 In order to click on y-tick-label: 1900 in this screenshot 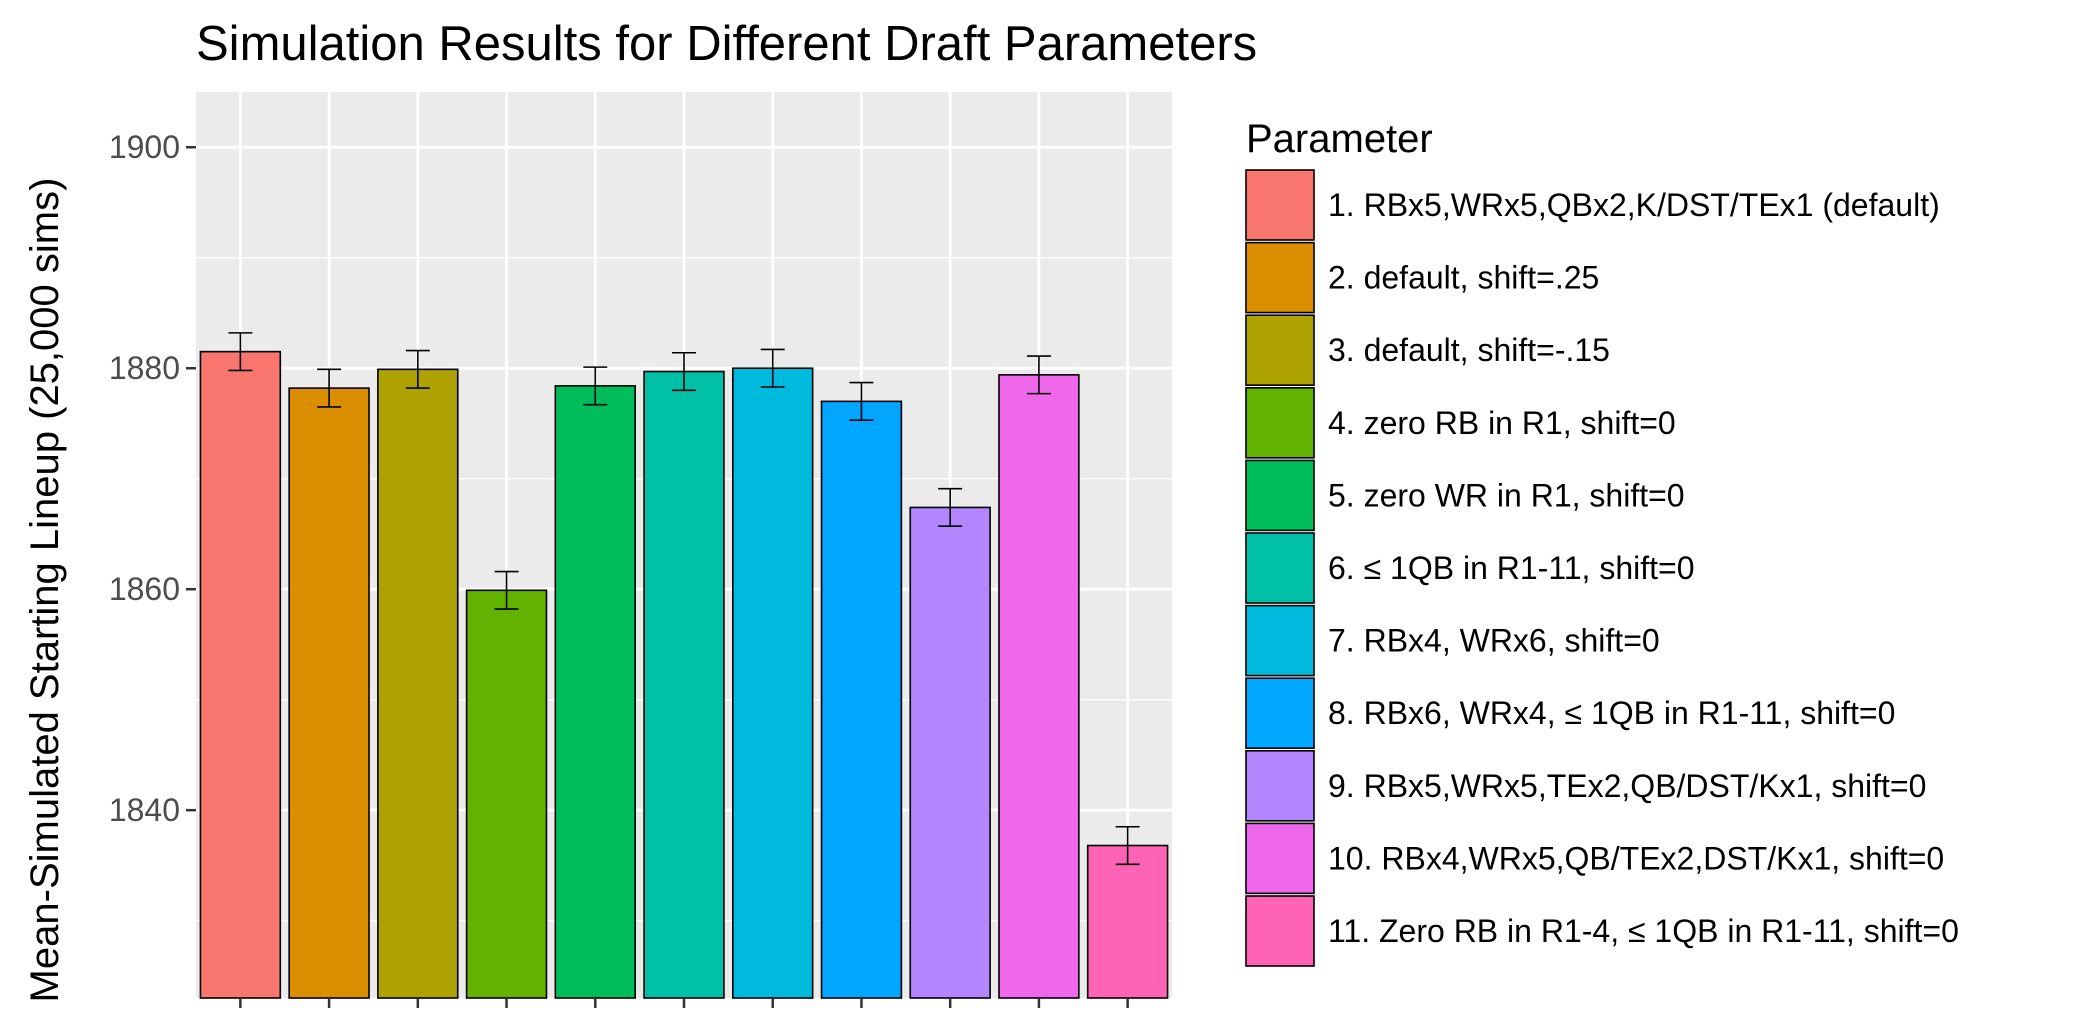, I will do `click(144, 147)`.